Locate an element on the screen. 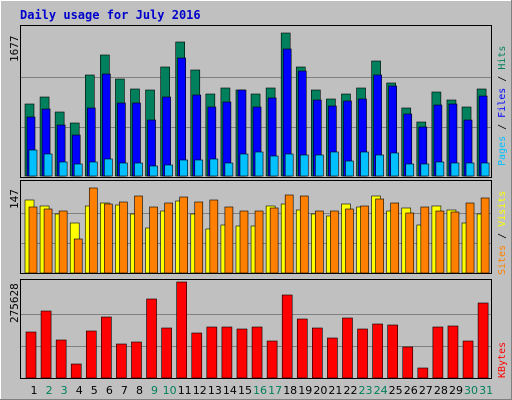 The image size is (512, 400). visits-legend: Sites / Visits is located at coordinates (502, 233).